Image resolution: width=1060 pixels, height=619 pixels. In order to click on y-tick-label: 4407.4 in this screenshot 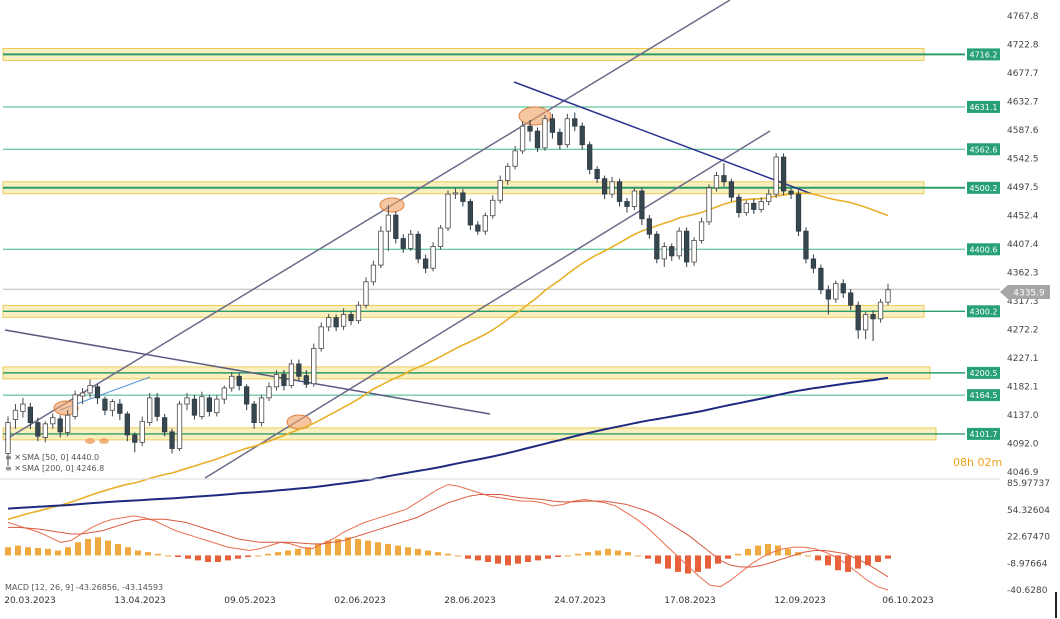, I will do `click(1023, 245)`.